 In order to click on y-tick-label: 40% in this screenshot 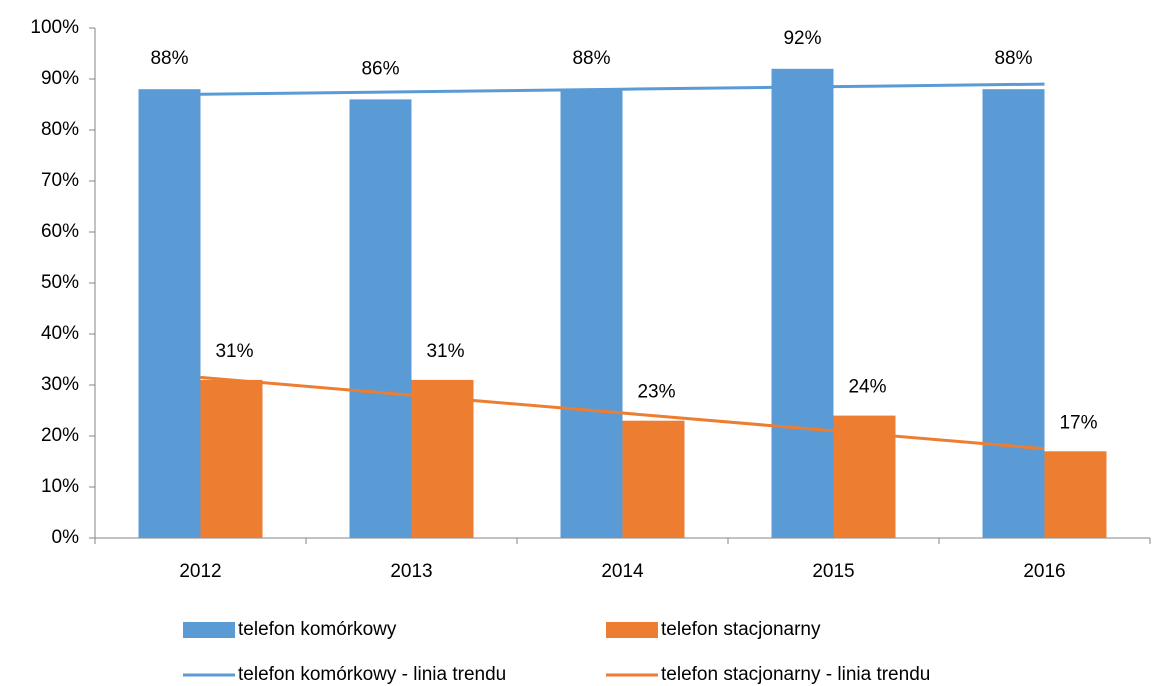, I will do `click(60, 333)`.